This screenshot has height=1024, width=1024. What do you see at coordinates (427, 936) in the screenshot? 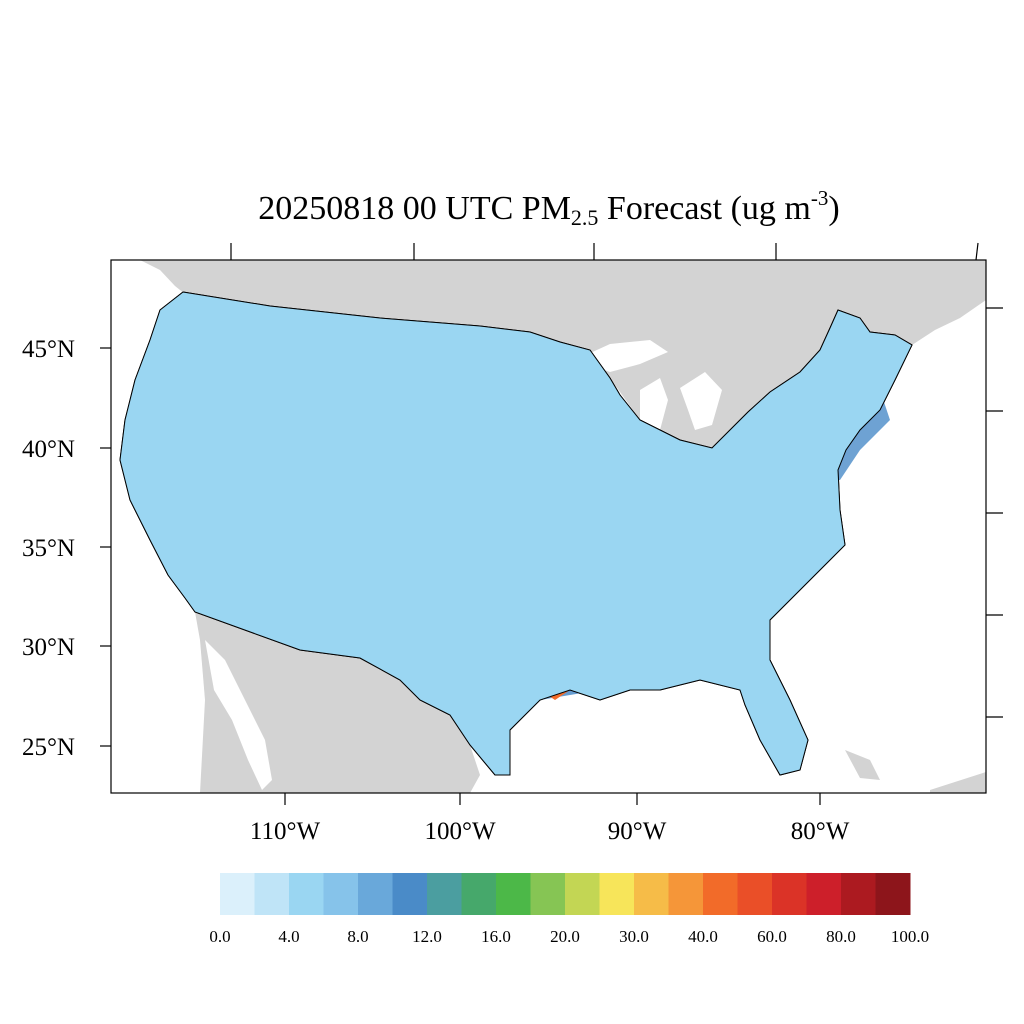
I see `colorbar-tick-label: 12.0` at bounding box center [427, 936].